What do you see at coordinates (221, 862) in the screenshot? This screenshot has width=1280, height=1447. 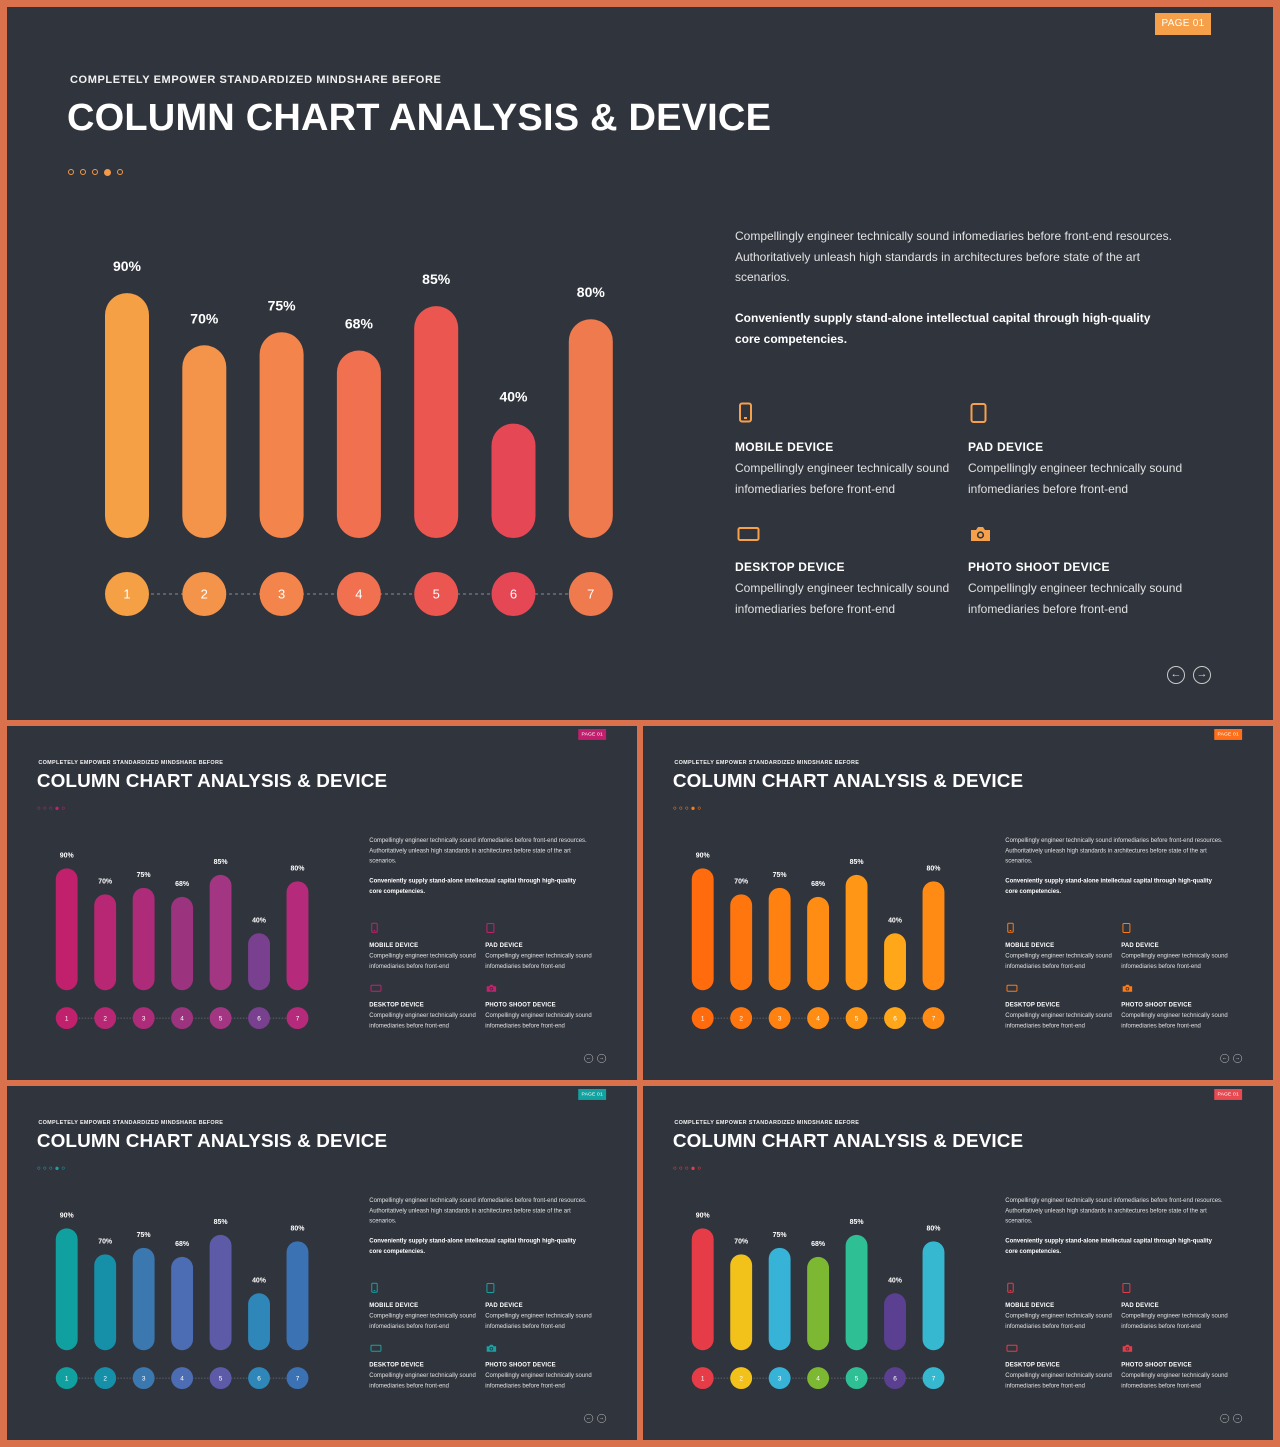 I see `bar-value-label: 85%` at bounding box center [221, 862].